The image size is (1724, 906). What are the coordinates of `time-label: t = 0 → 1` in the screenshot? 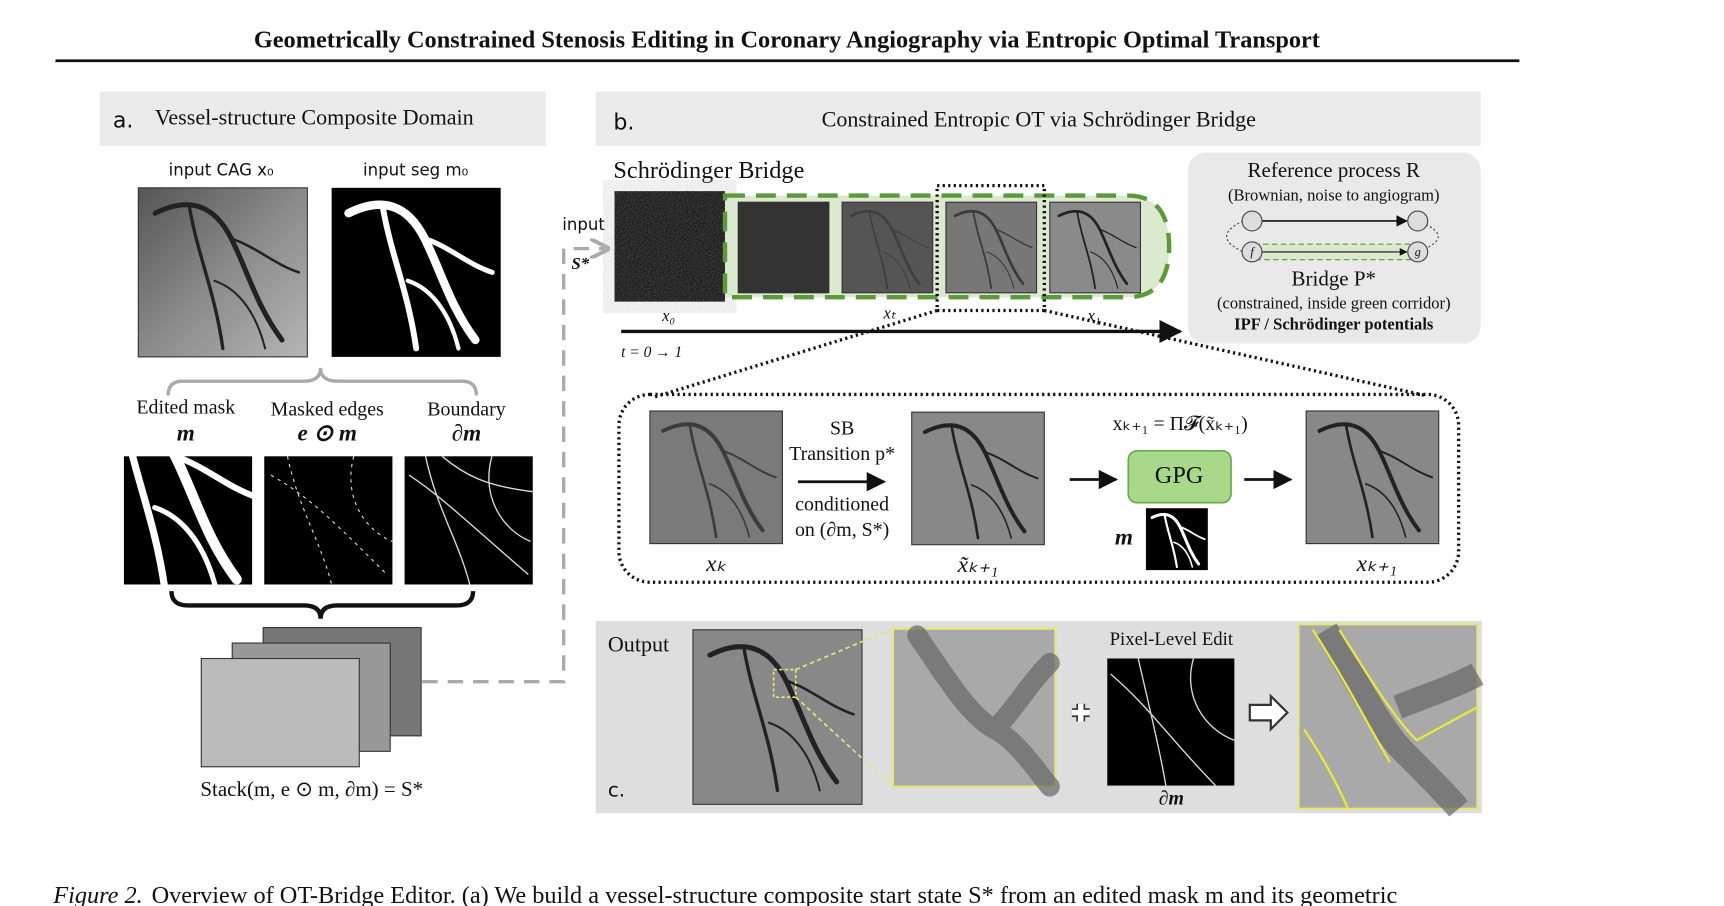 It's located at (651, 352).